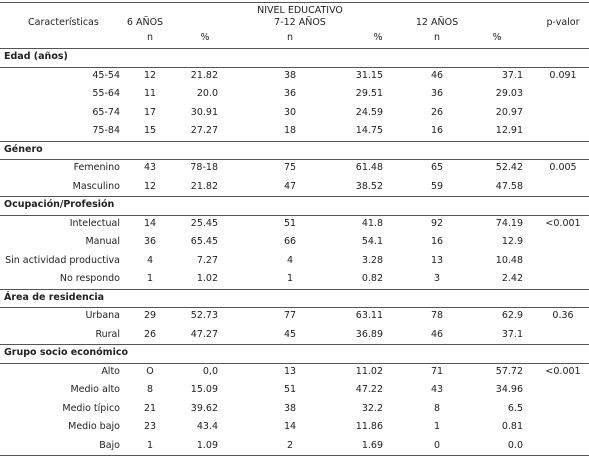 This screenshot has height=458, width=589. Describe the element at coordinates (106, 94) in the screenshot. I see `row-label: 55-64` at that location.